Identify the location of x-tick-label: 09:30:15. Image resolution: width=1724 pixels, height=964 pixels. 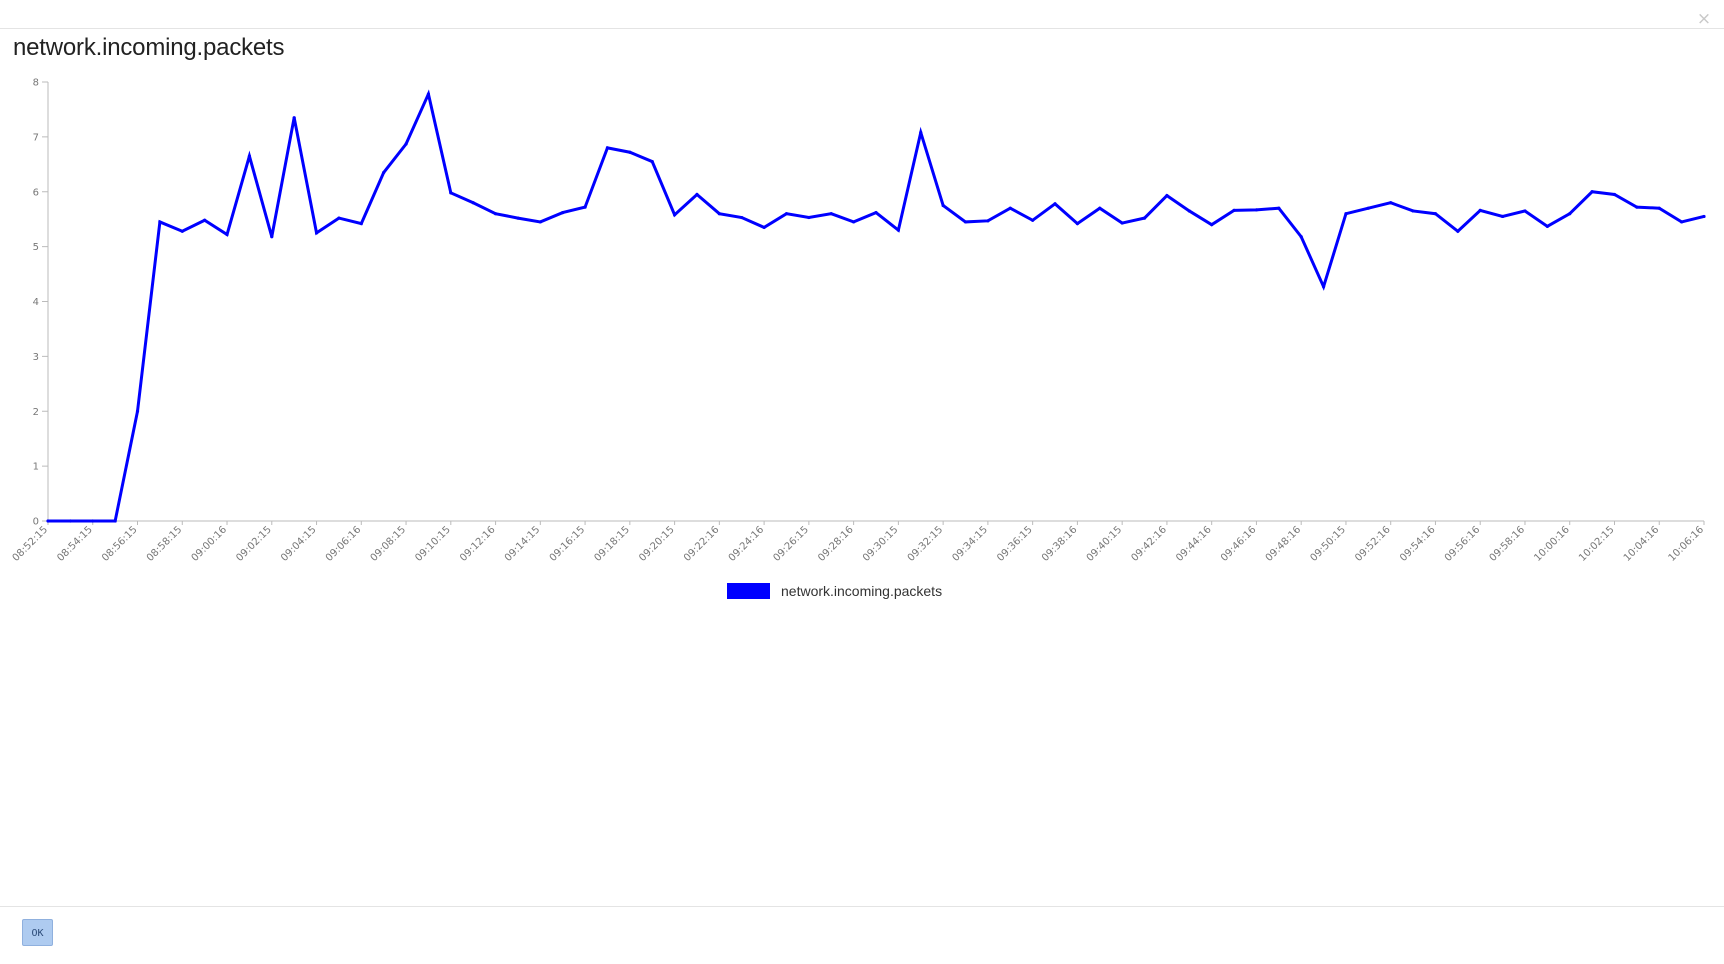
(881, 544).